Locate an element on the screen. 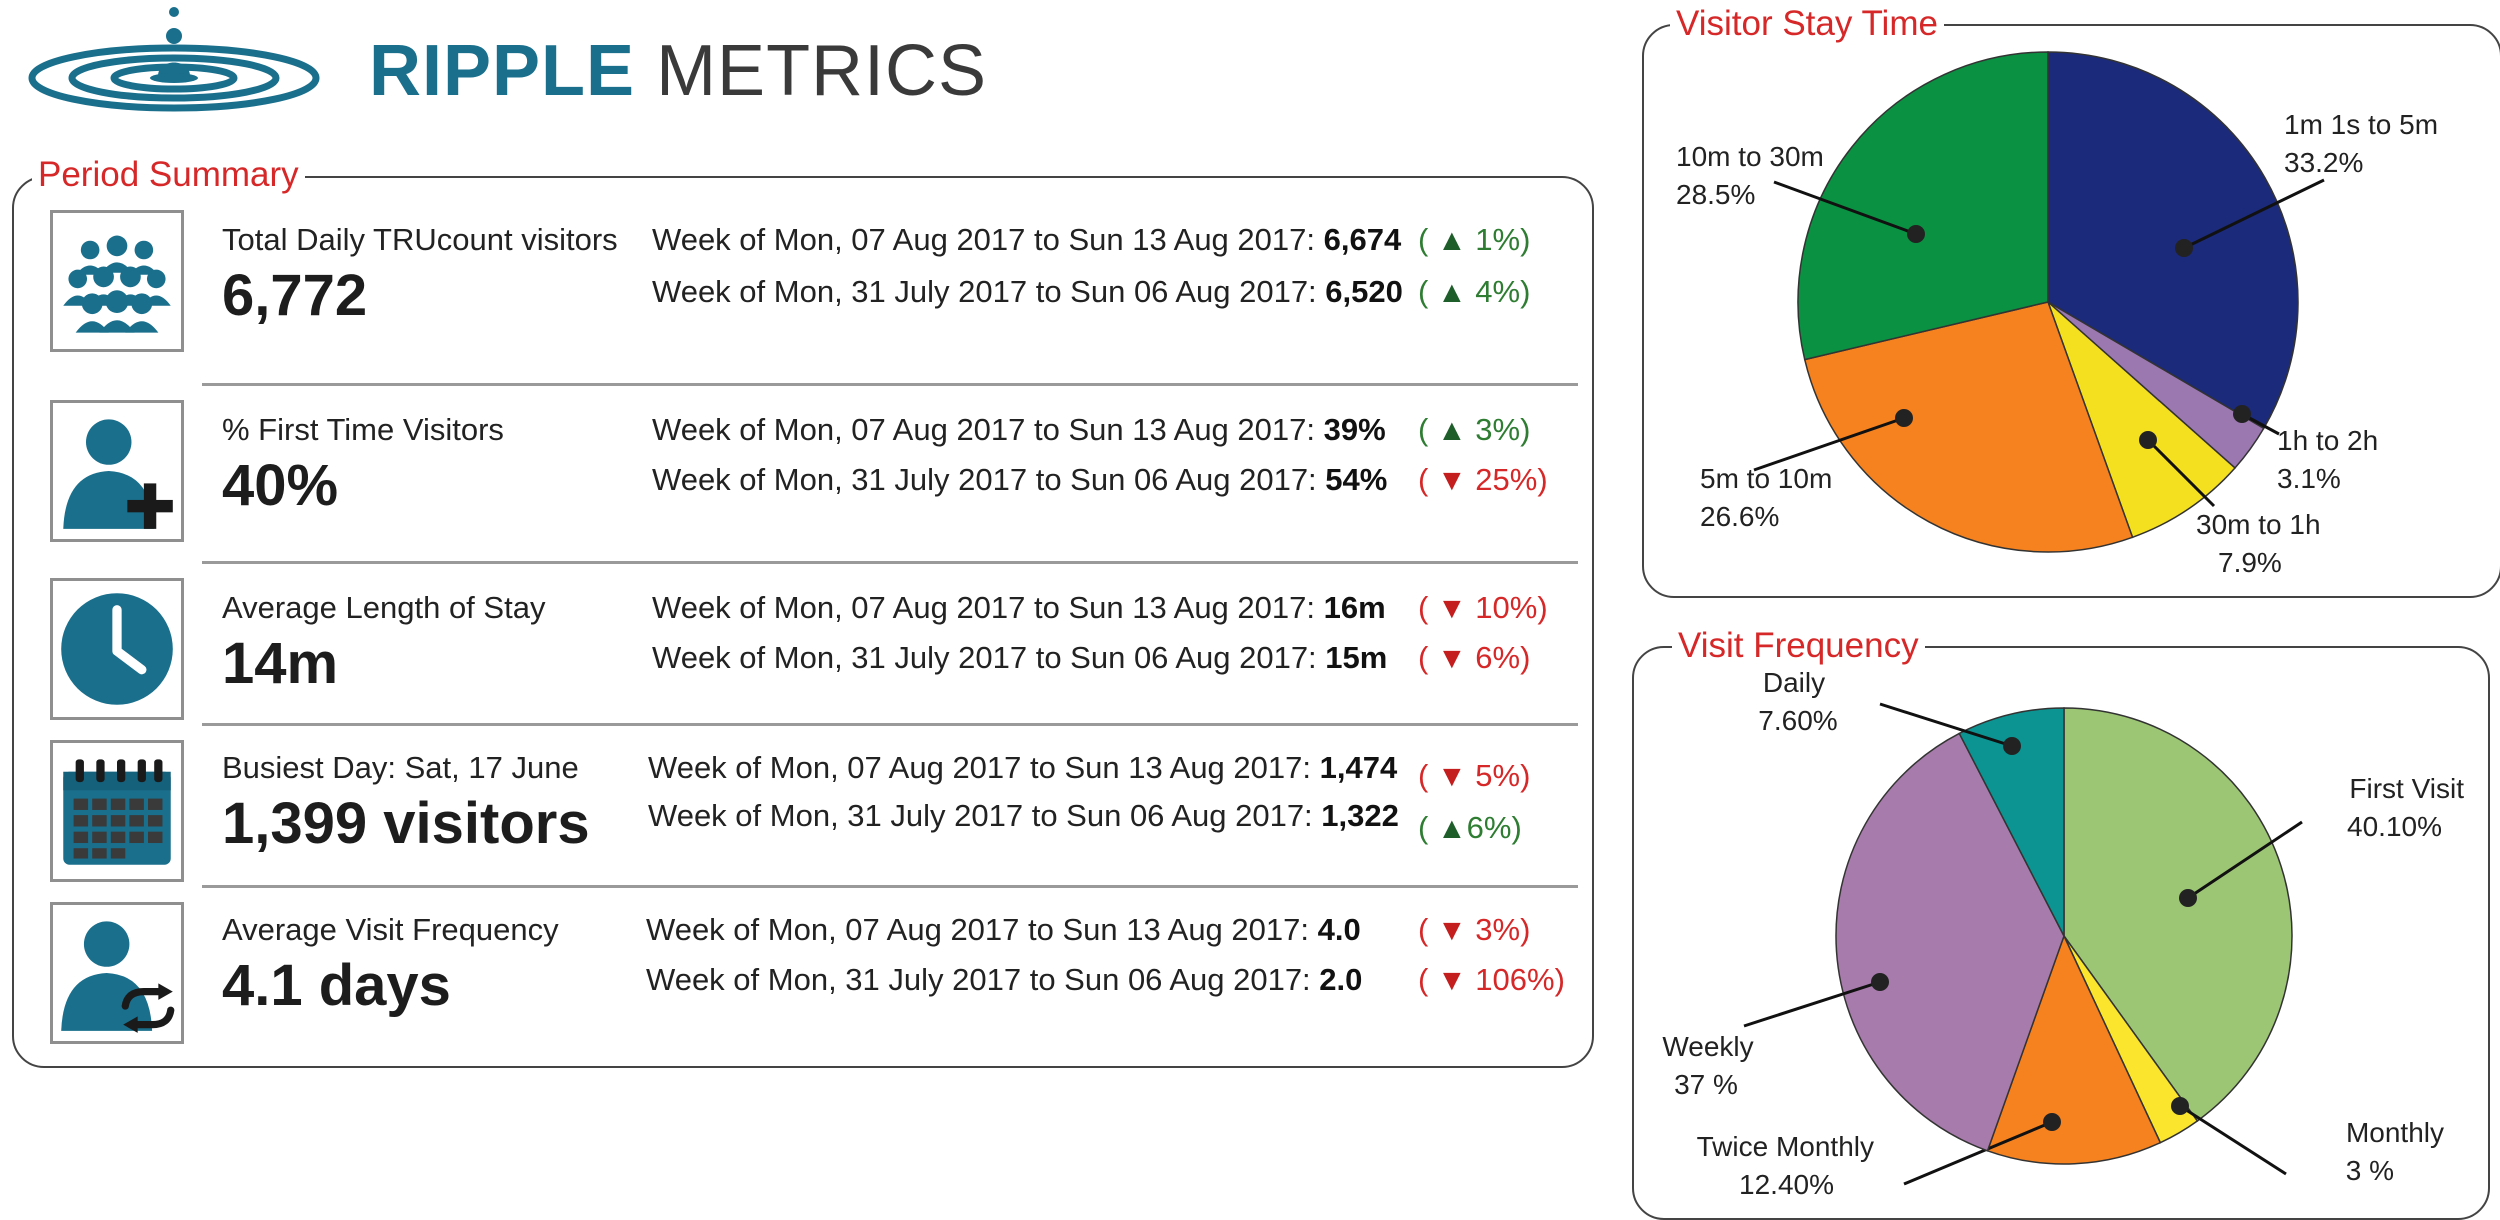 The width and height of the screenshot is (2500, 1220). slice-label: Daily is located at coordinates (1794, 682).